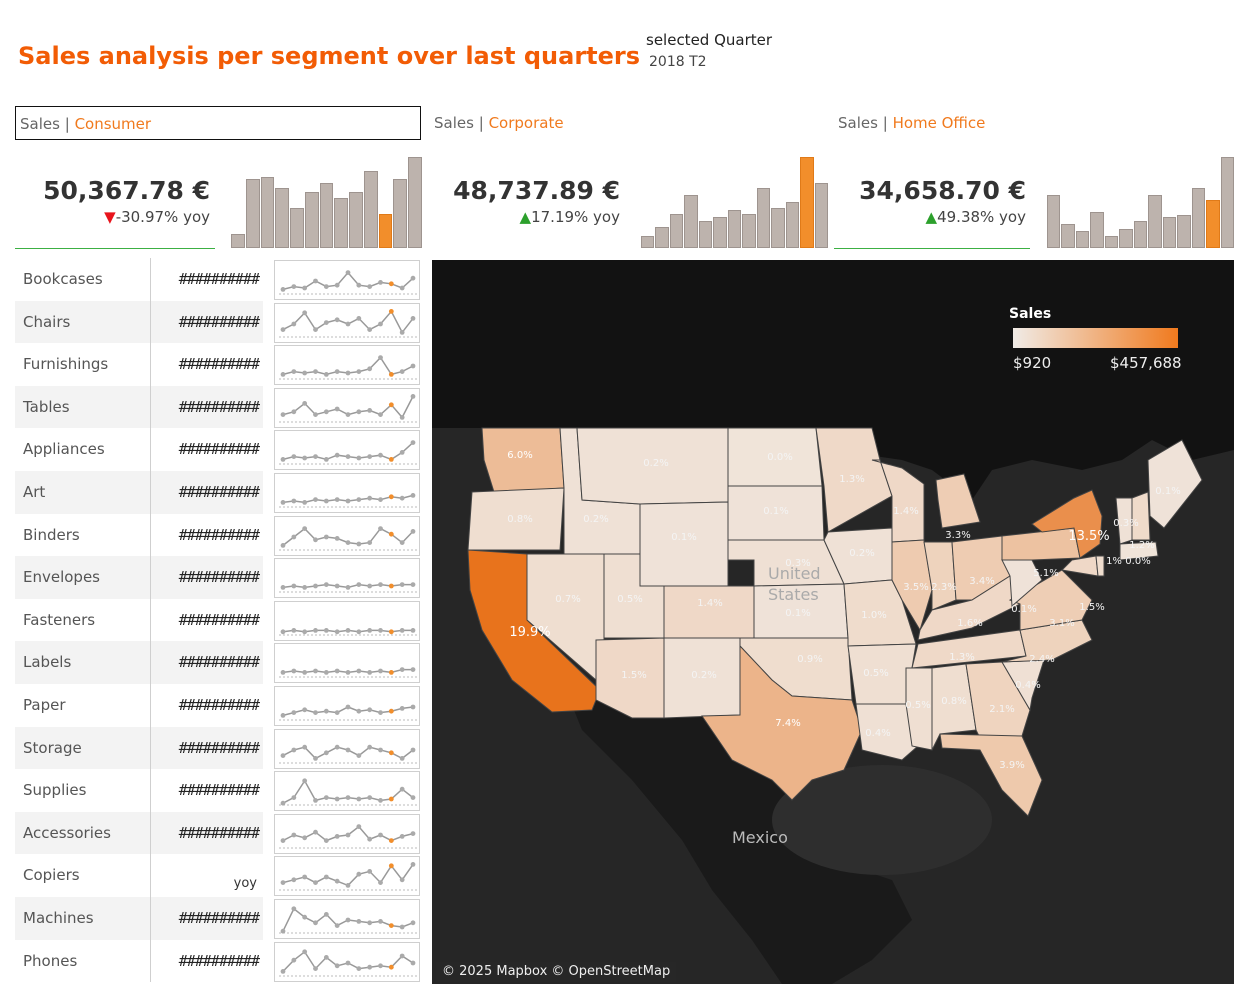  What do you see at coordinates (678, 62) in the screenshot?
I see `quarter-filter-value: 2018 T2` at bounding box center [678, 62].